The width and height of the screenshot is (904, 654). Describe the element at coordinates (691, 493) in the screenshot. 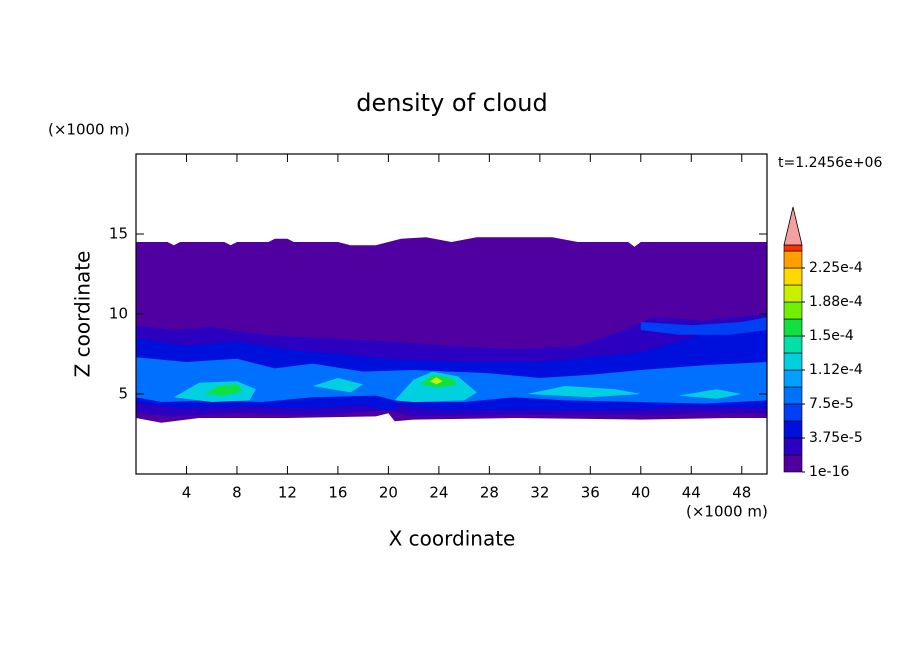

I see `x-tick-label: 44` at that location.